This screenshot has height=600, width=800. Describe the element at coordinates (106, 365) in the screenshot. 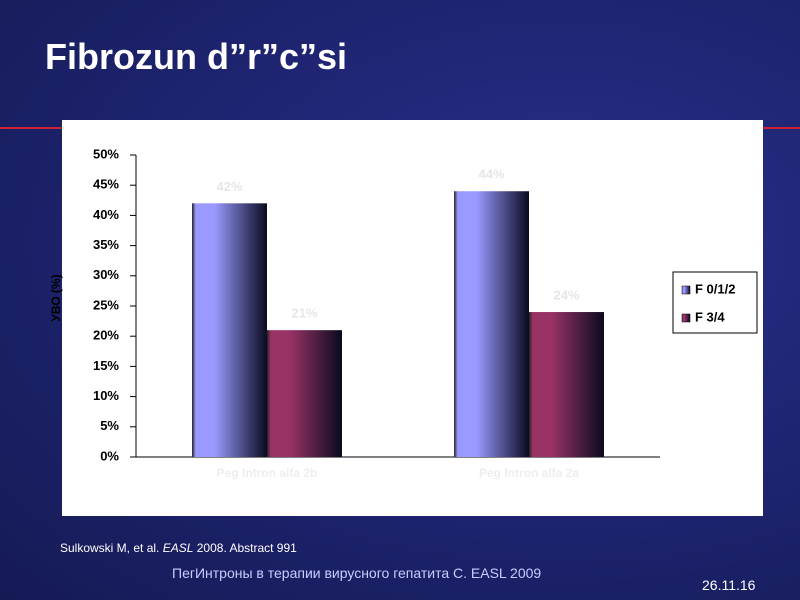

I see `y-tick-label: 15%` at that location.